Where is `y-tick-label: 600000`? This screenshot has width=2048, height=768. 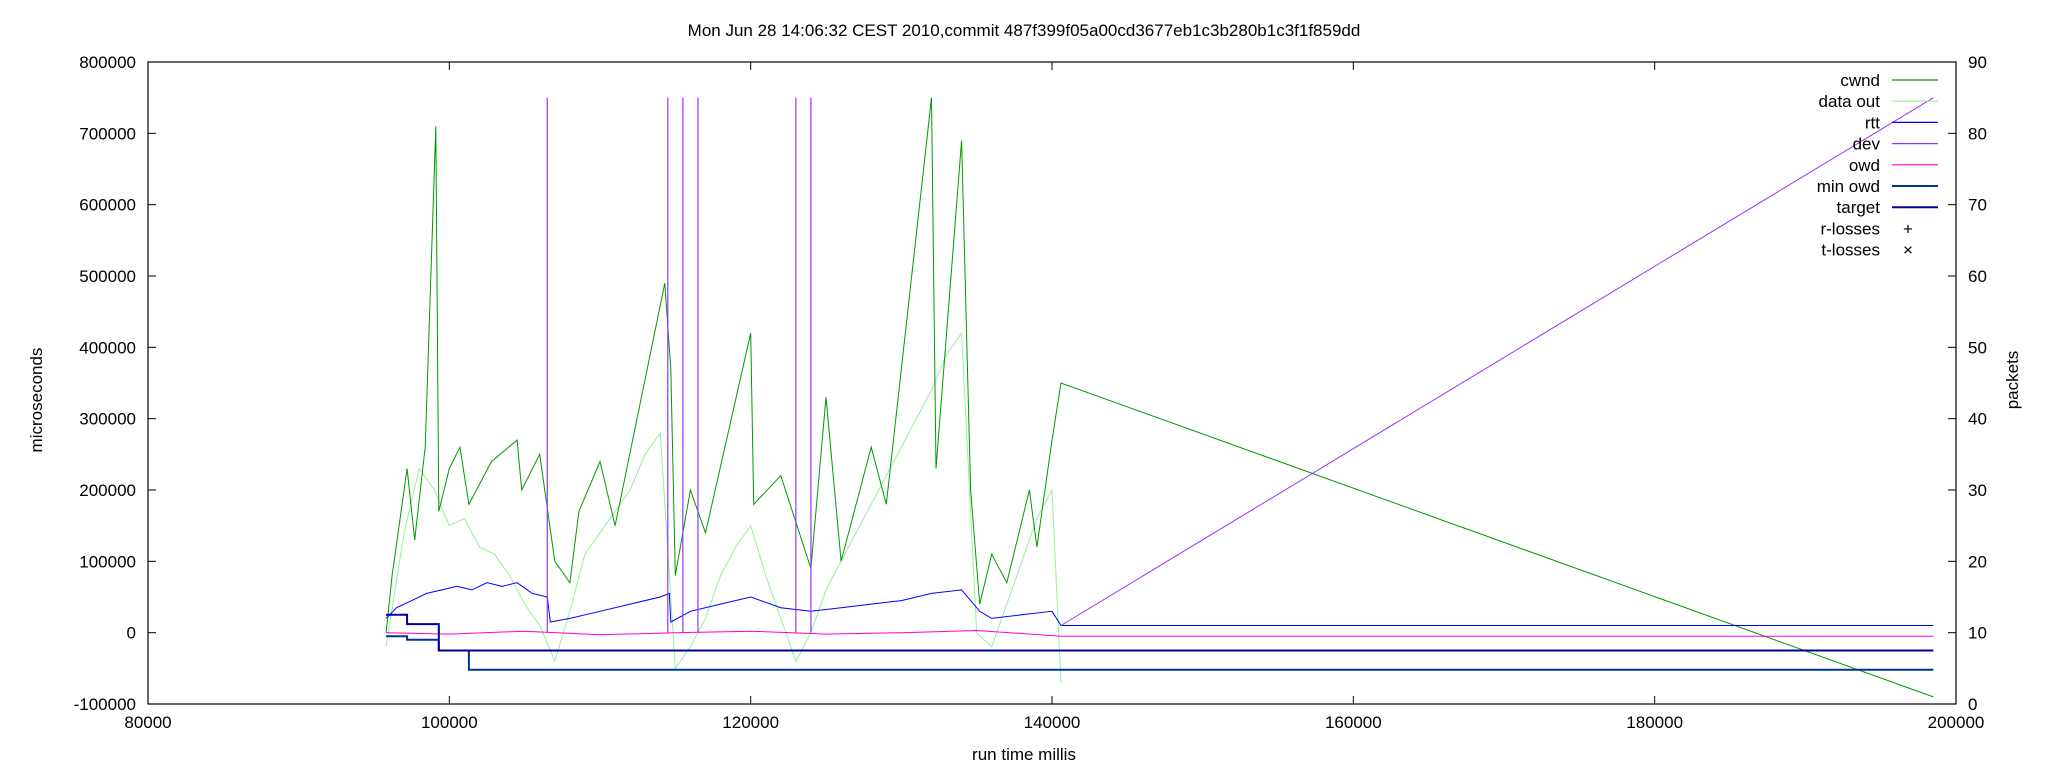
y-tick-label: 600000 is located at coordinates (107, 205).